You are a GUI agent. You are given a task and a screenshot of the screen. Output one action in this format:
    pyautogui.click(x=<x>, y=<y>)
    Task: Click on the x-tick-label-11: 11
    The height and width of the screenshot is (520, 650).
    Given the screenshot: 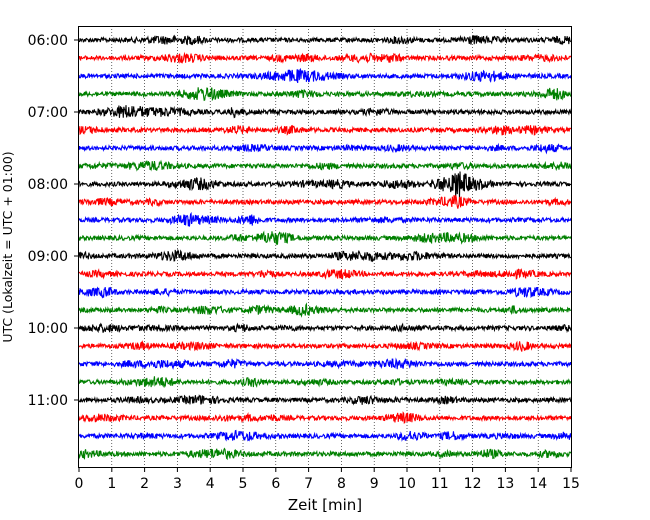 What is the action you would take?
    pyautogui.click(x=440, y=484)
    